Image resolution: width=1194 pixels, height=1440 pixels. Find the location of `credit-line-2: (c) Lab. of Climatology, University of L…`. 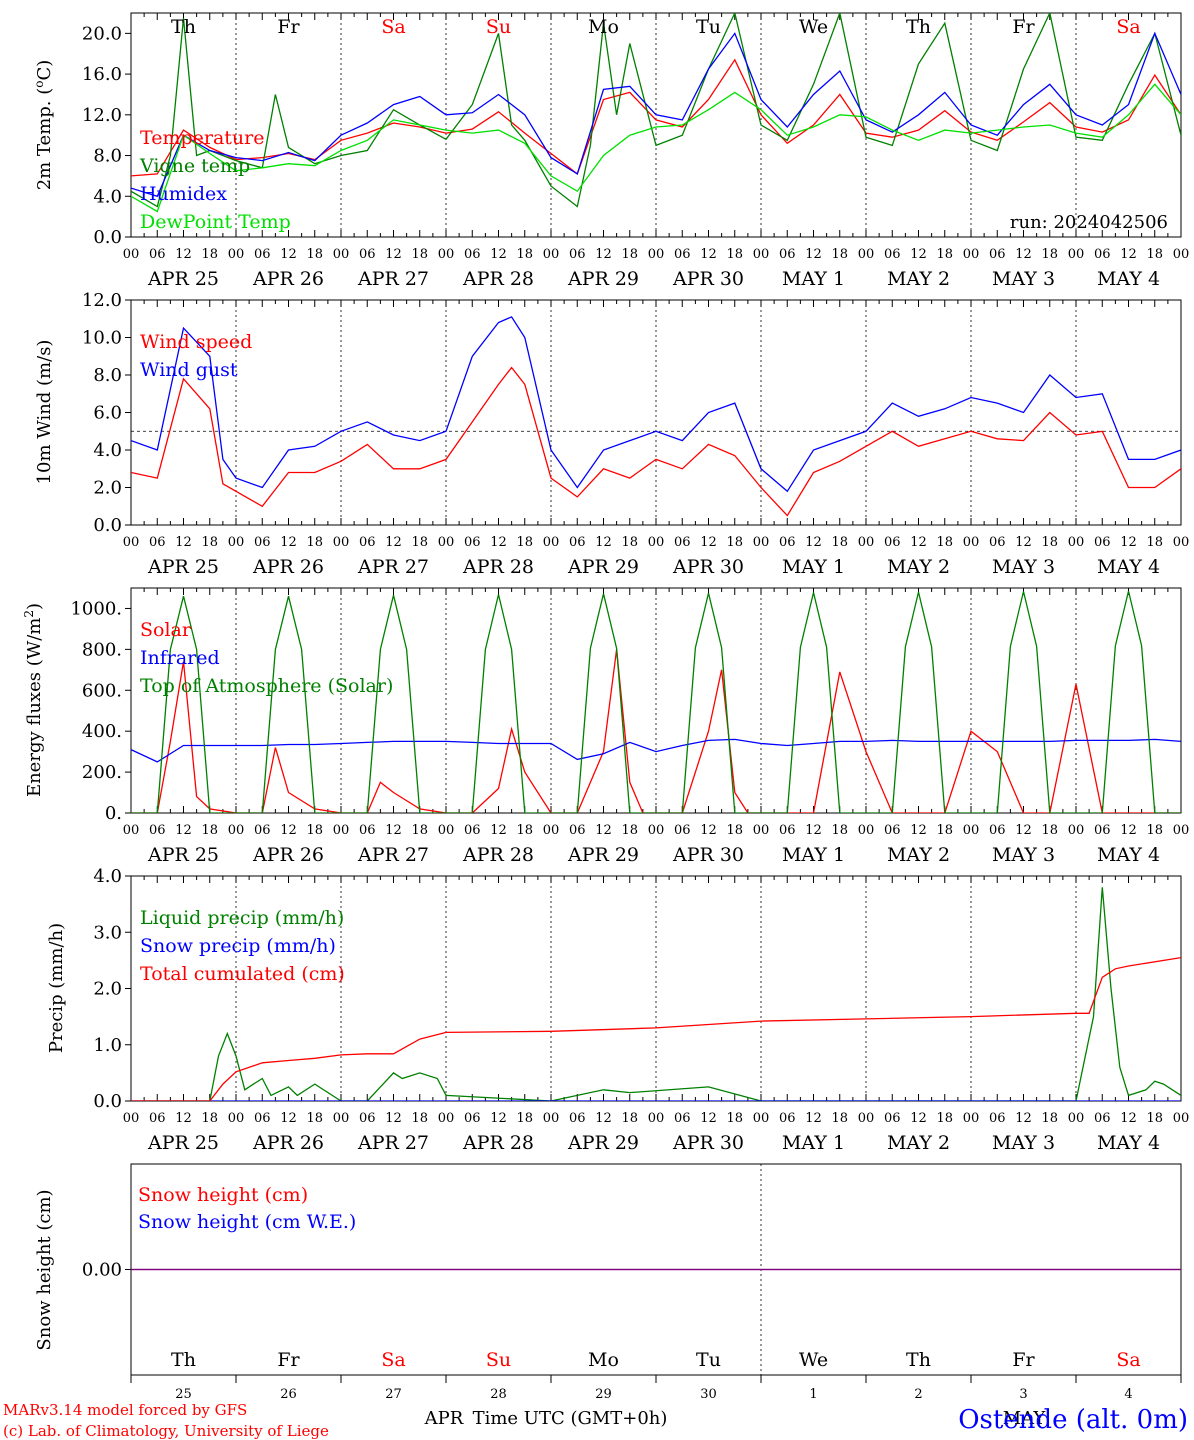

credit-line-2: (c) Lab. of Climatology, University of L… is located at coordinates (166, 1431).